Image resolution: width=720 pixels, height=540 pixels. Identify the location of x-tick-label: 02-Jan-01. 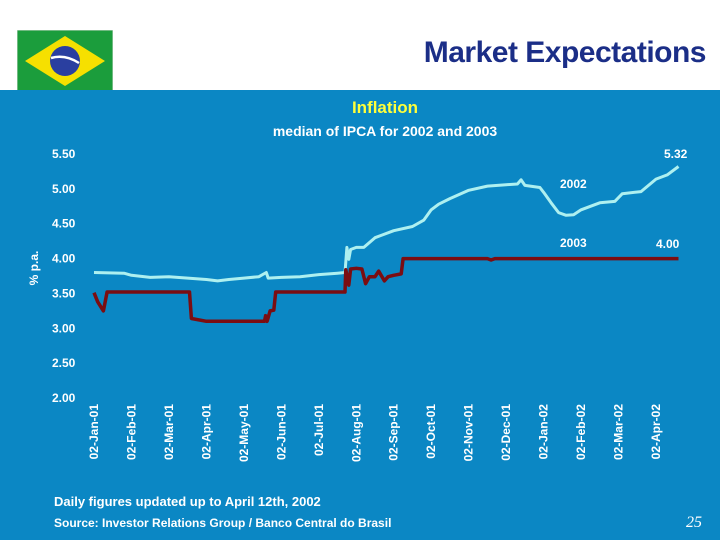
(94, 432).